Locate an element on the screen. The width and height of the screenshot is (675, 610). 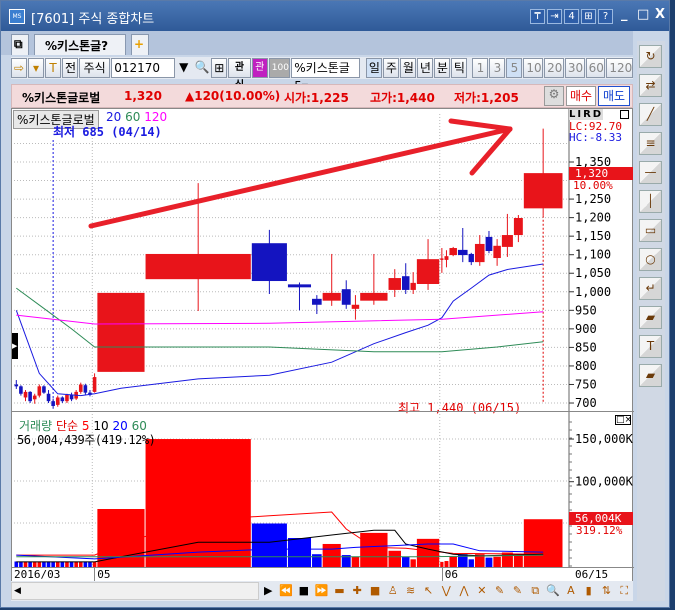
expand-panel-handle: ▶ is located at coordinates (15, 346).